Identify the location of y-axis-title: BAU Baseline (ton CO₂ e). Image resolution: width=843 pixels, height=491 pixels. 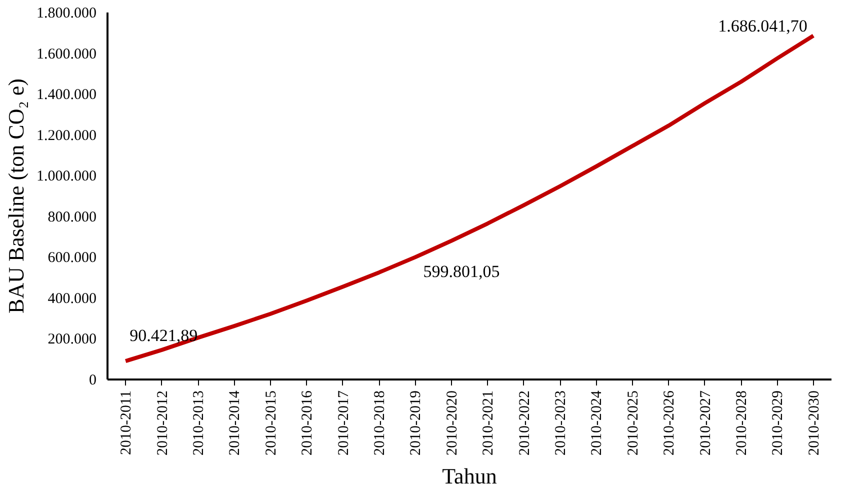
(16, 196).